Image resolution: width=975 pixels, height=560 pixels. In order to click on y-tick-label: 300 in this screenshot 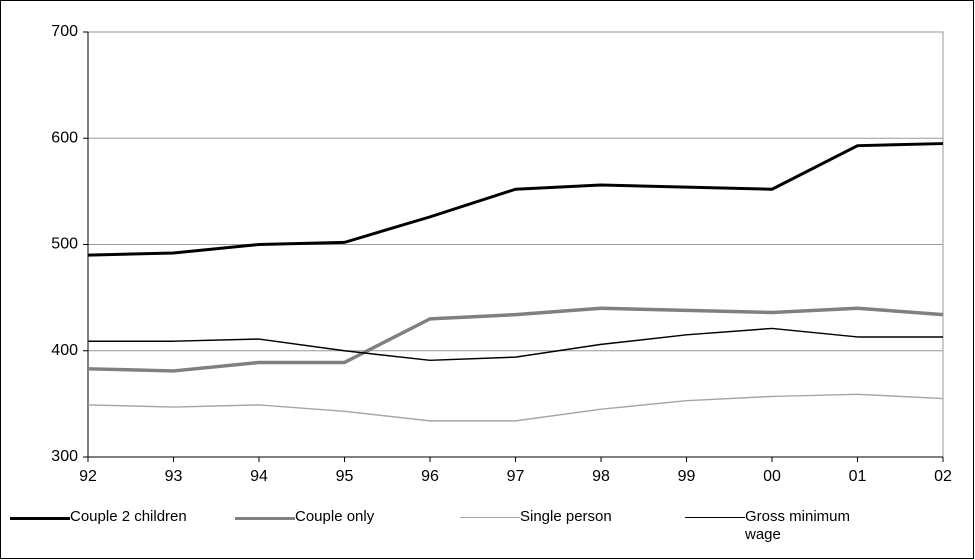, I will do `click(64, 456)`.